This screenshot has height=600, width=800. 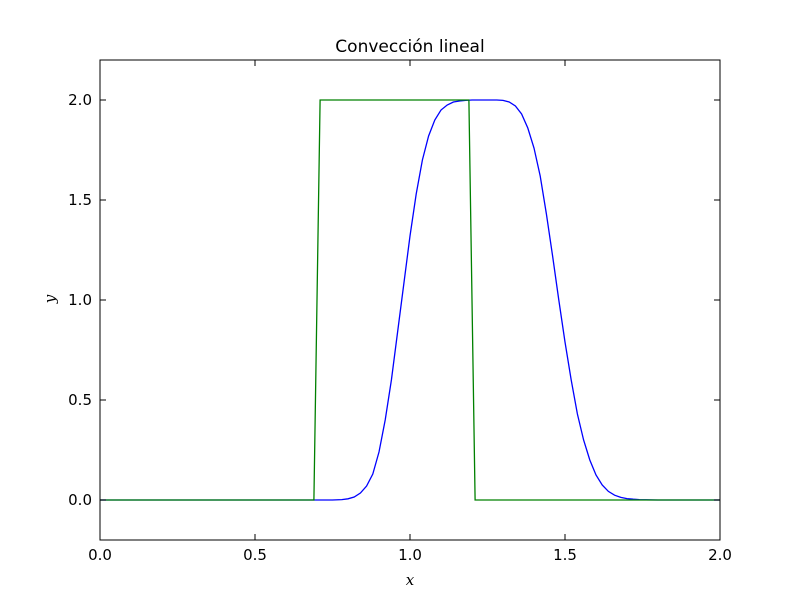 What do you see at coordinates (80, 300) in the screenshot?
I see `y-tick-label: 1.0` at bounding box center [80, 300].